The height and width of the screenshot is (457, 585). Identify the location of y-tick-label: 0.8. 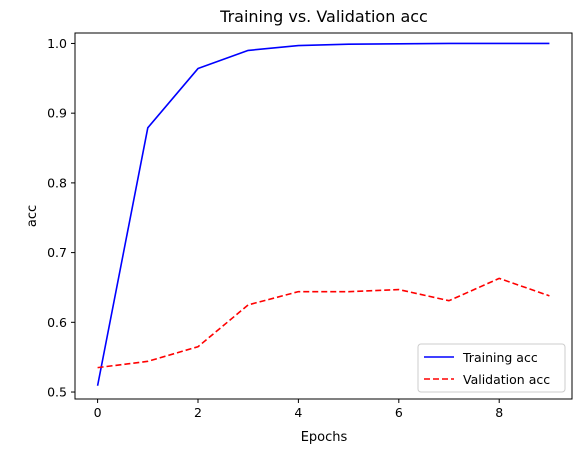
(57, 182).